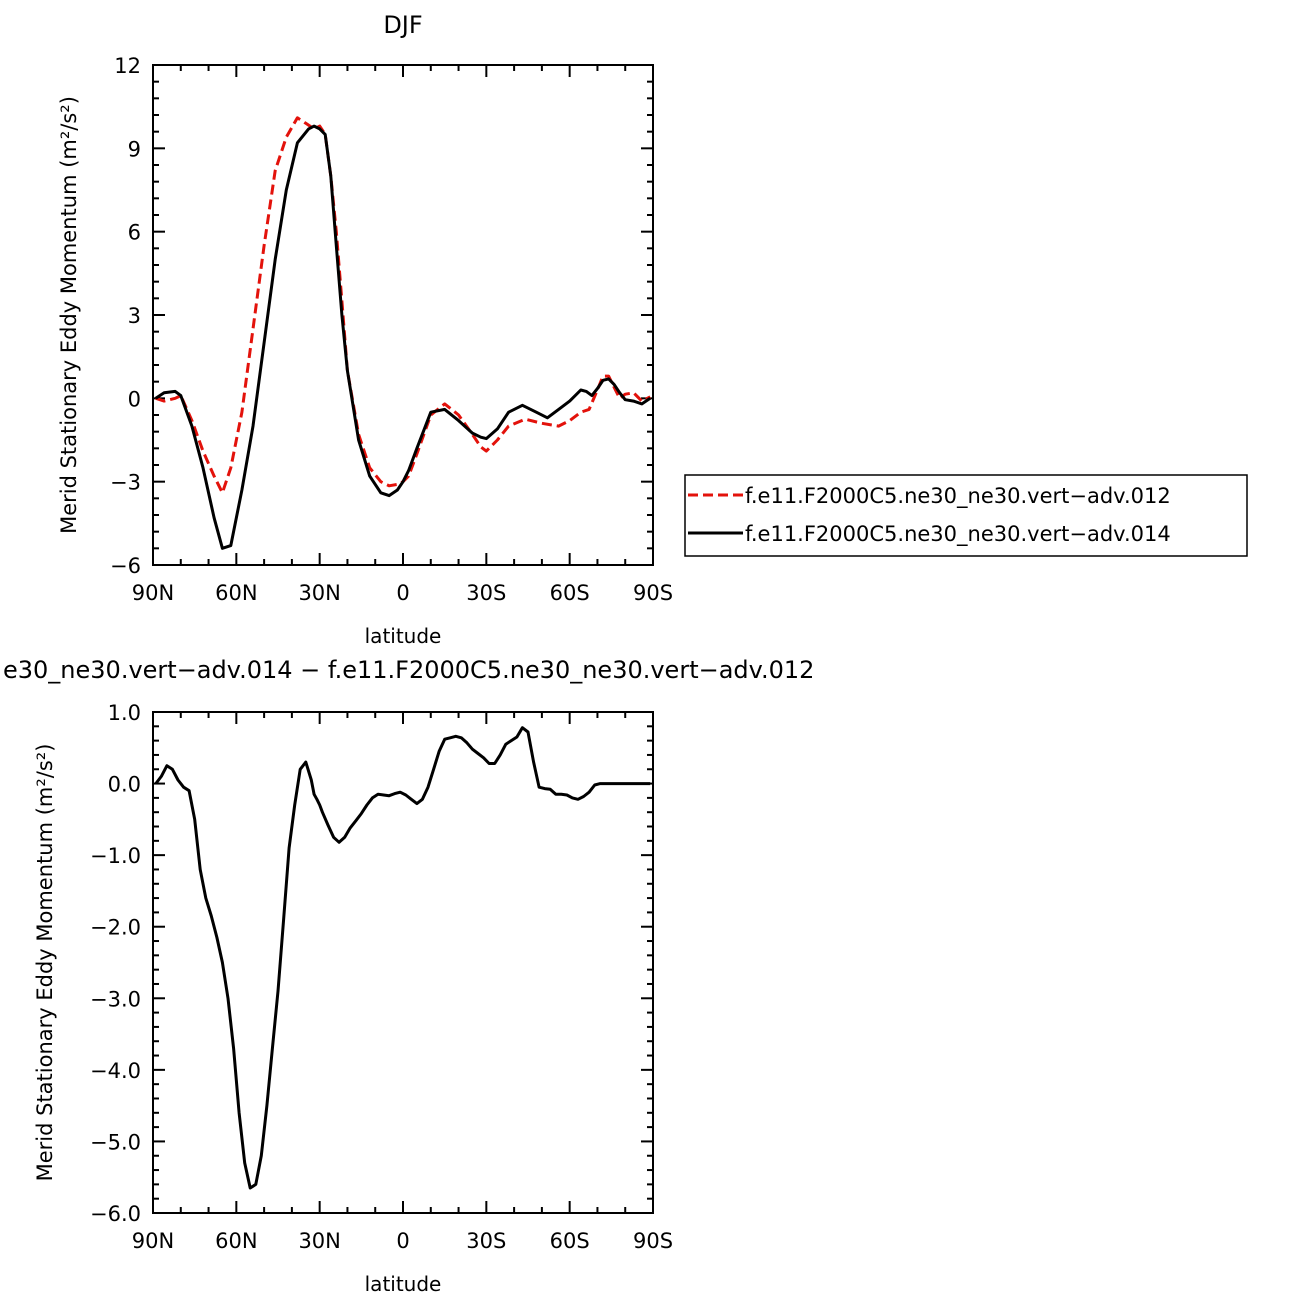 Image resolution: width=1303 pixels, height=1303 pixels. What do you see at coordinates (115, 1142) in the screenshot?
I see `y-tick-label: −5.0` at bounding box center [115, 1142].